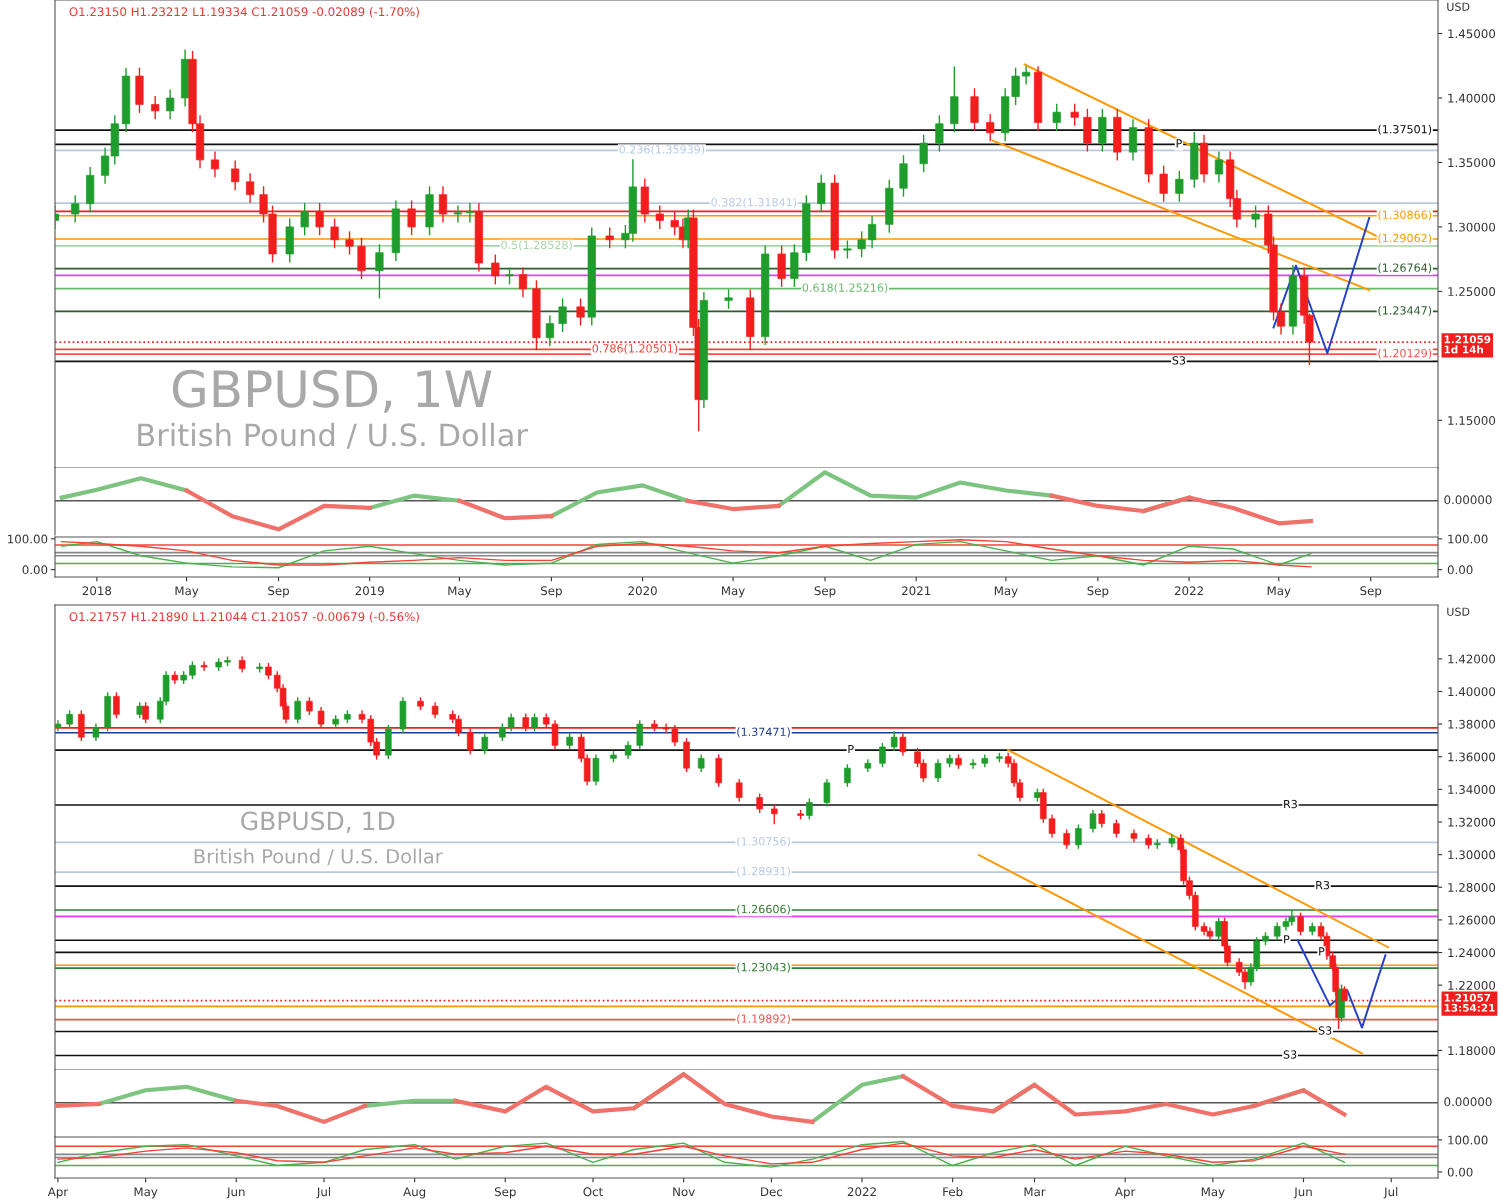 The width and height of the screenshot is (1502, 1201). What do you see at coordinates (754, 202) in the screenshot?
I see `annotation: 0.382(1.31841)` at bounding box center [754, 202].